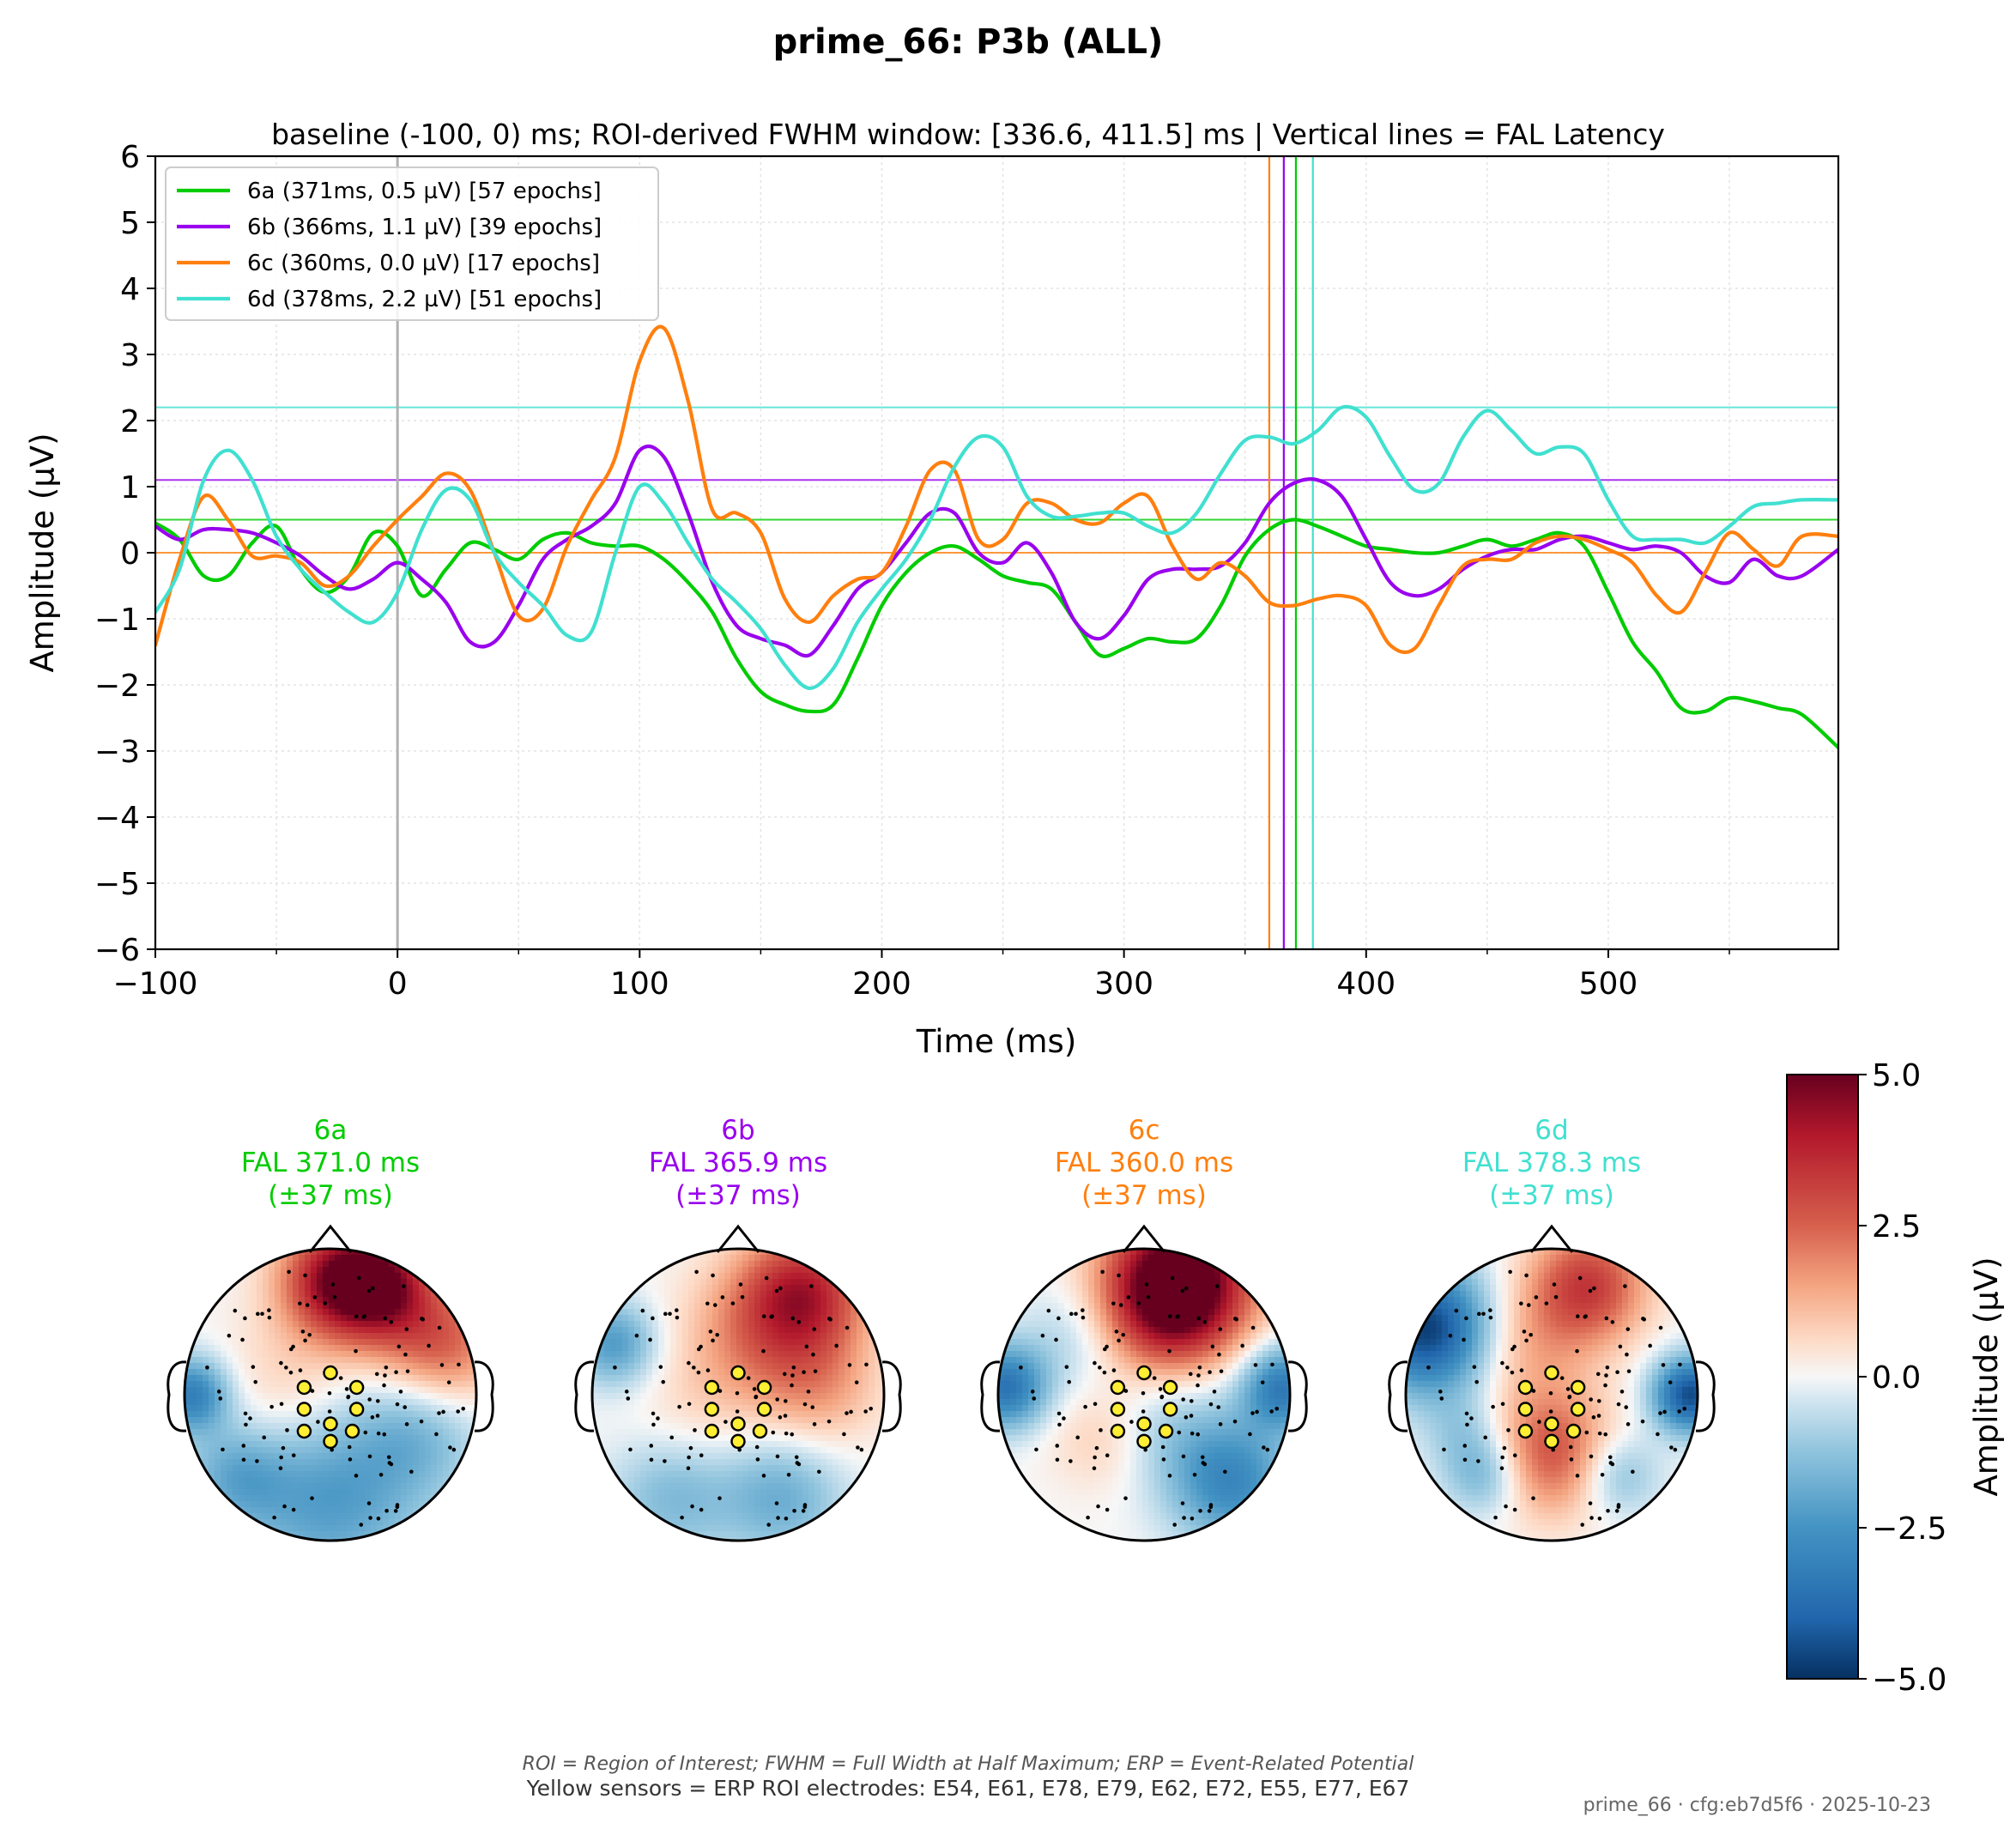 Image resolution: width=2016 pixels, height=1835 pixels. I want to click on roi-sensors, so click(1551, 1408).